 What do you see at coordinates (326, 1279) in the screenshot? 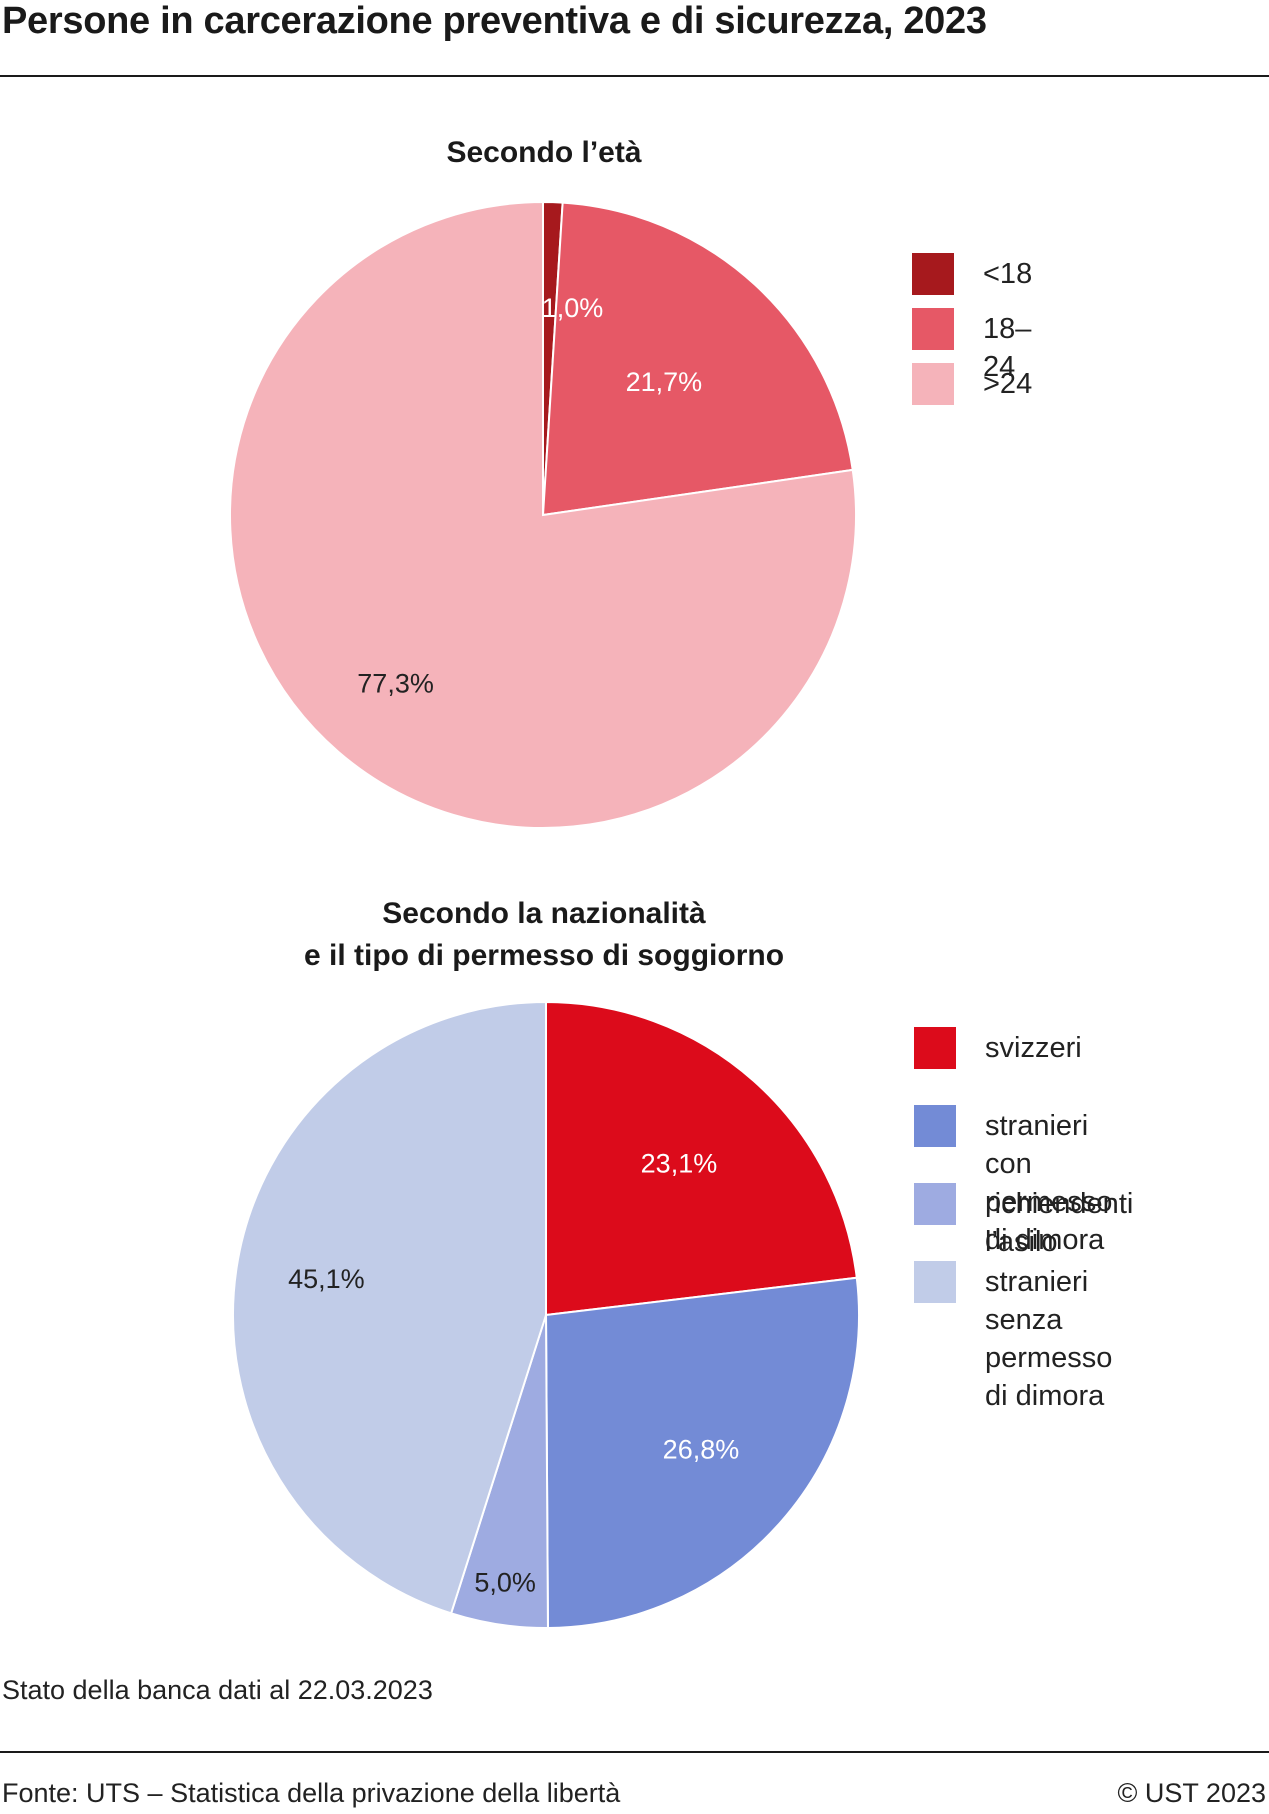
I see `pie-value-label: 45,1%` at bounding box center [326, 1279].